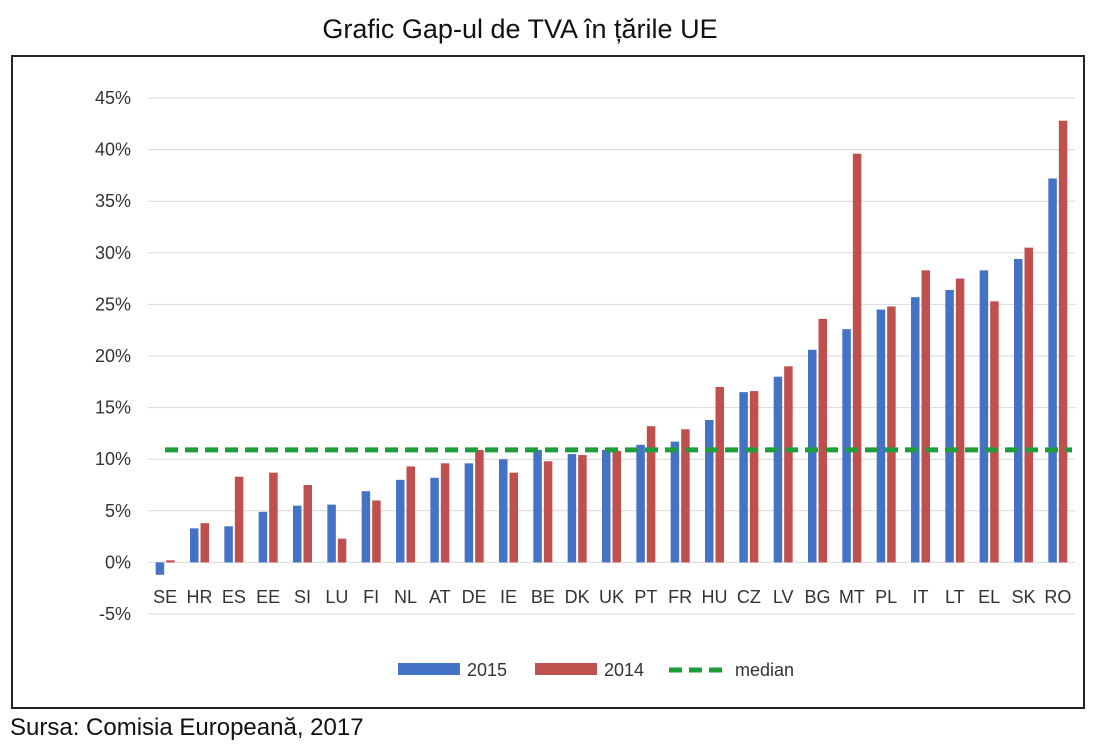 This screenshot has width=1097, height=750. Describe the element at coordinates (994, 432) in the screenshot. I see `bar-2014-EL` at that location.